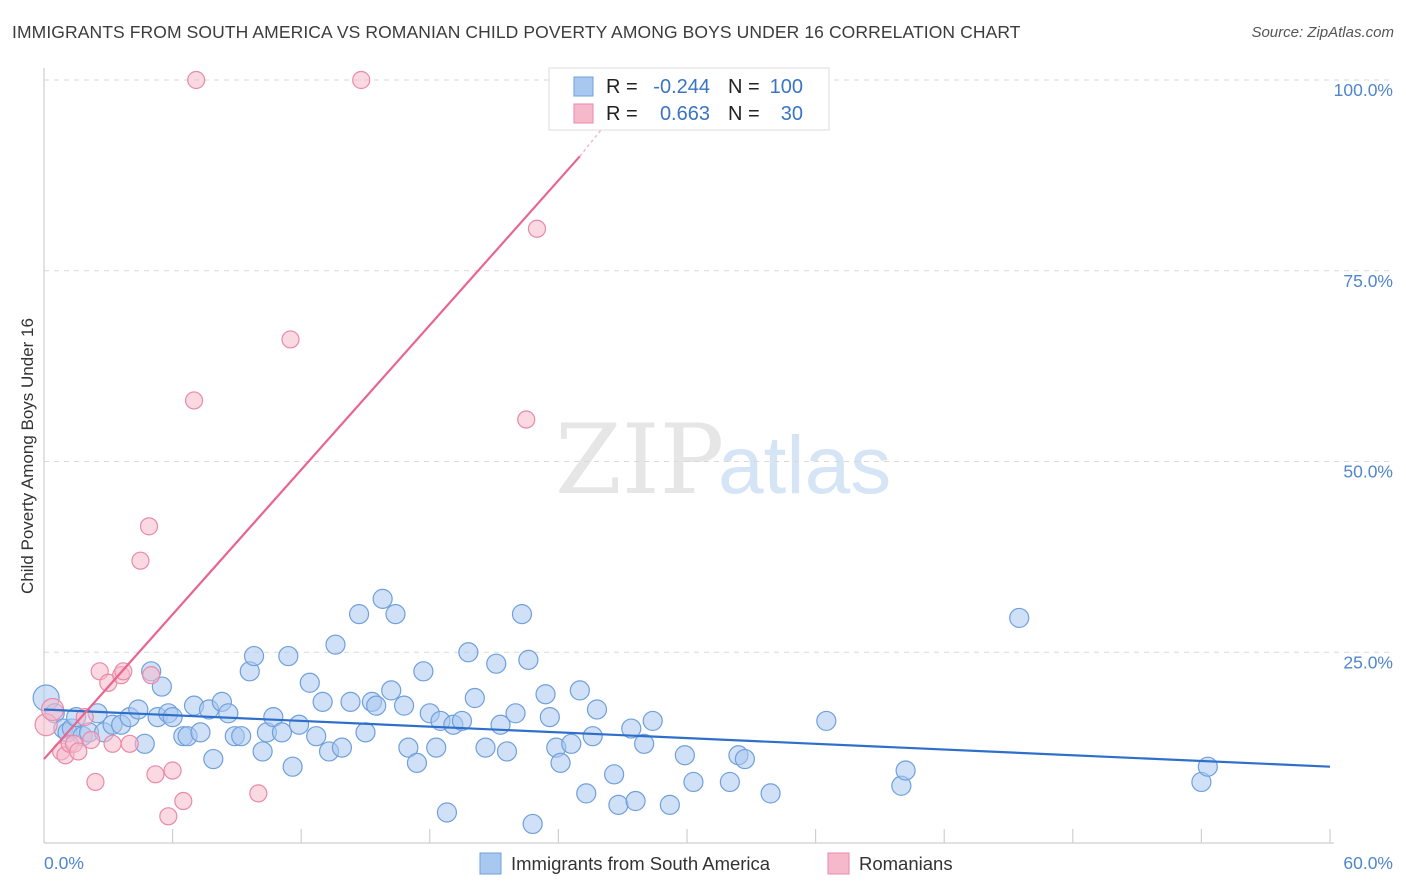 The image size is (1406, 892). I want to click on watermark-atlas: atlas, so click(804, 465).